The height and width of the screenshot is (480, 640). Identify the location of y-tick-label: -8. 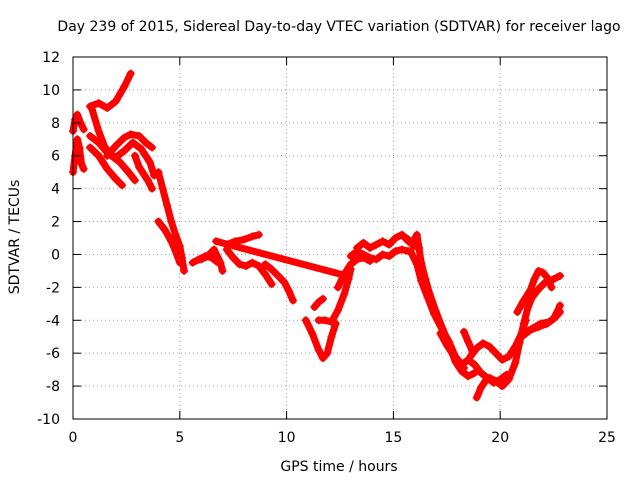
(53, 387).